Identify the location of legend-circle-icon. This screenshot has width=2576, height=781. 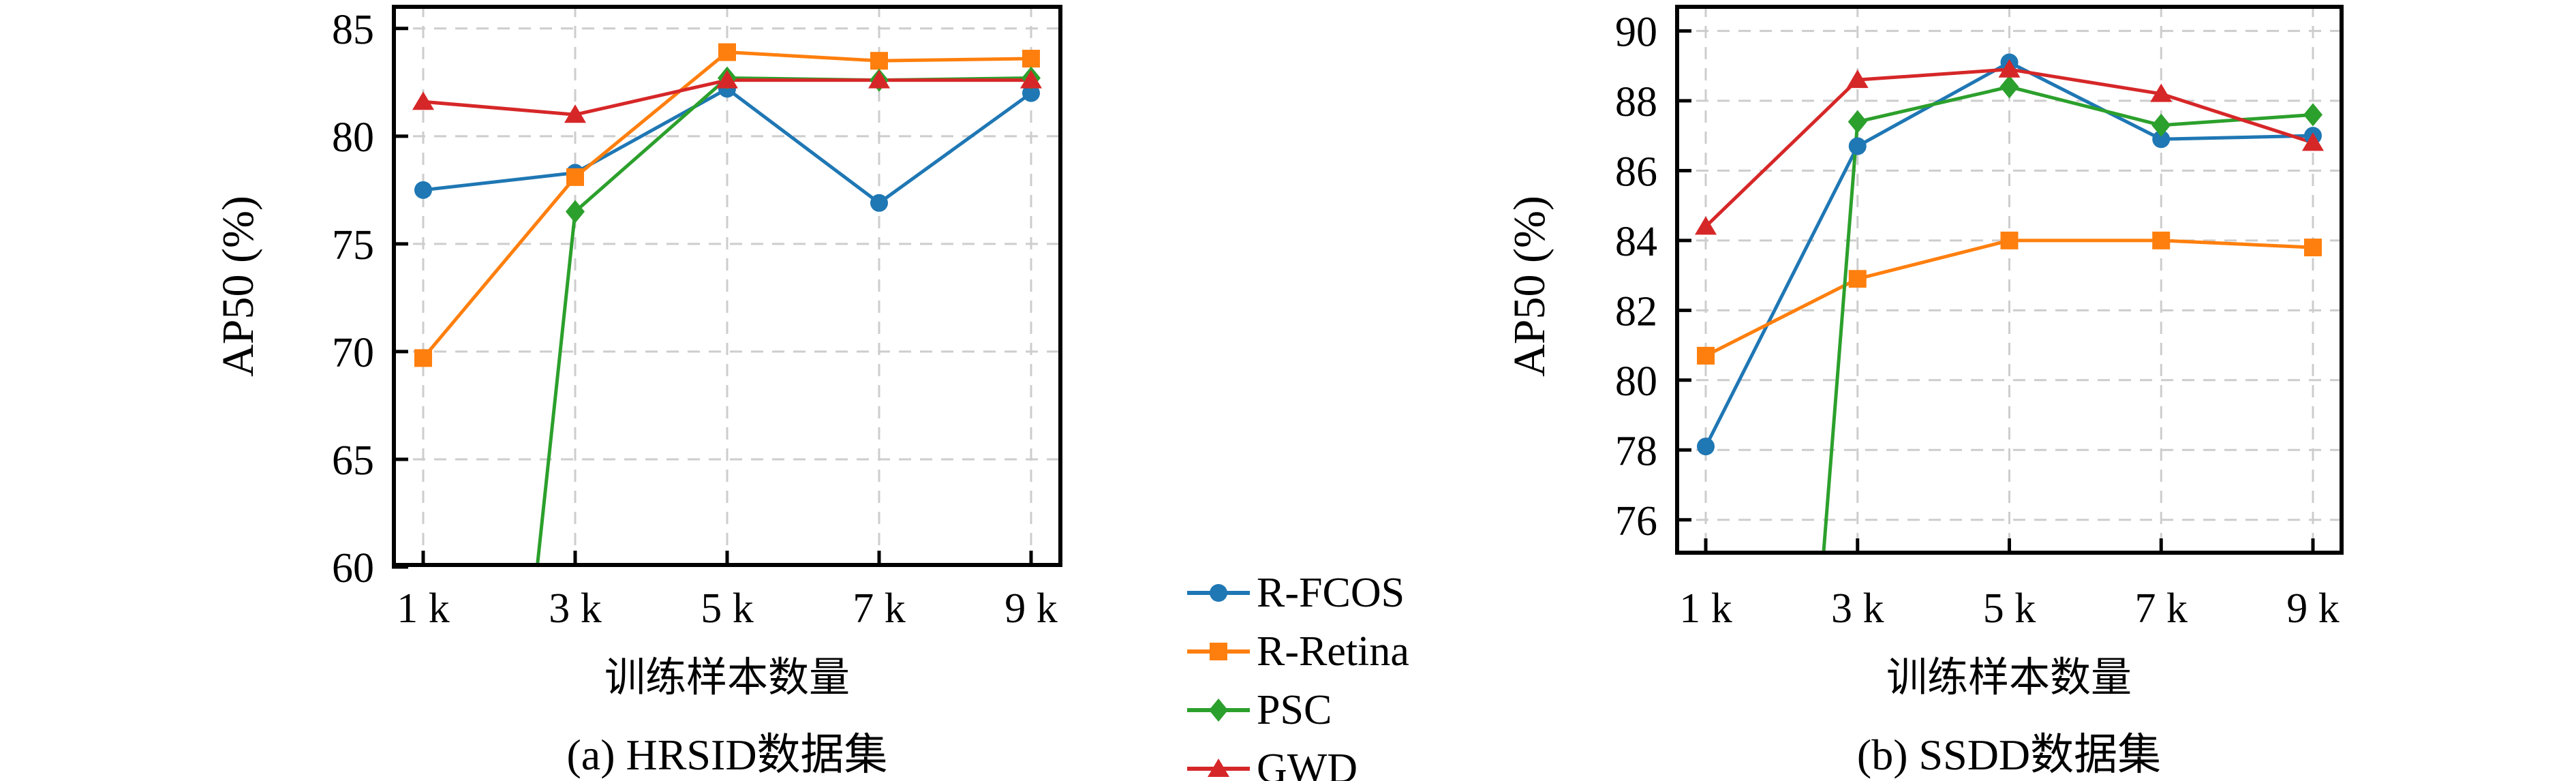
(1218, 593).